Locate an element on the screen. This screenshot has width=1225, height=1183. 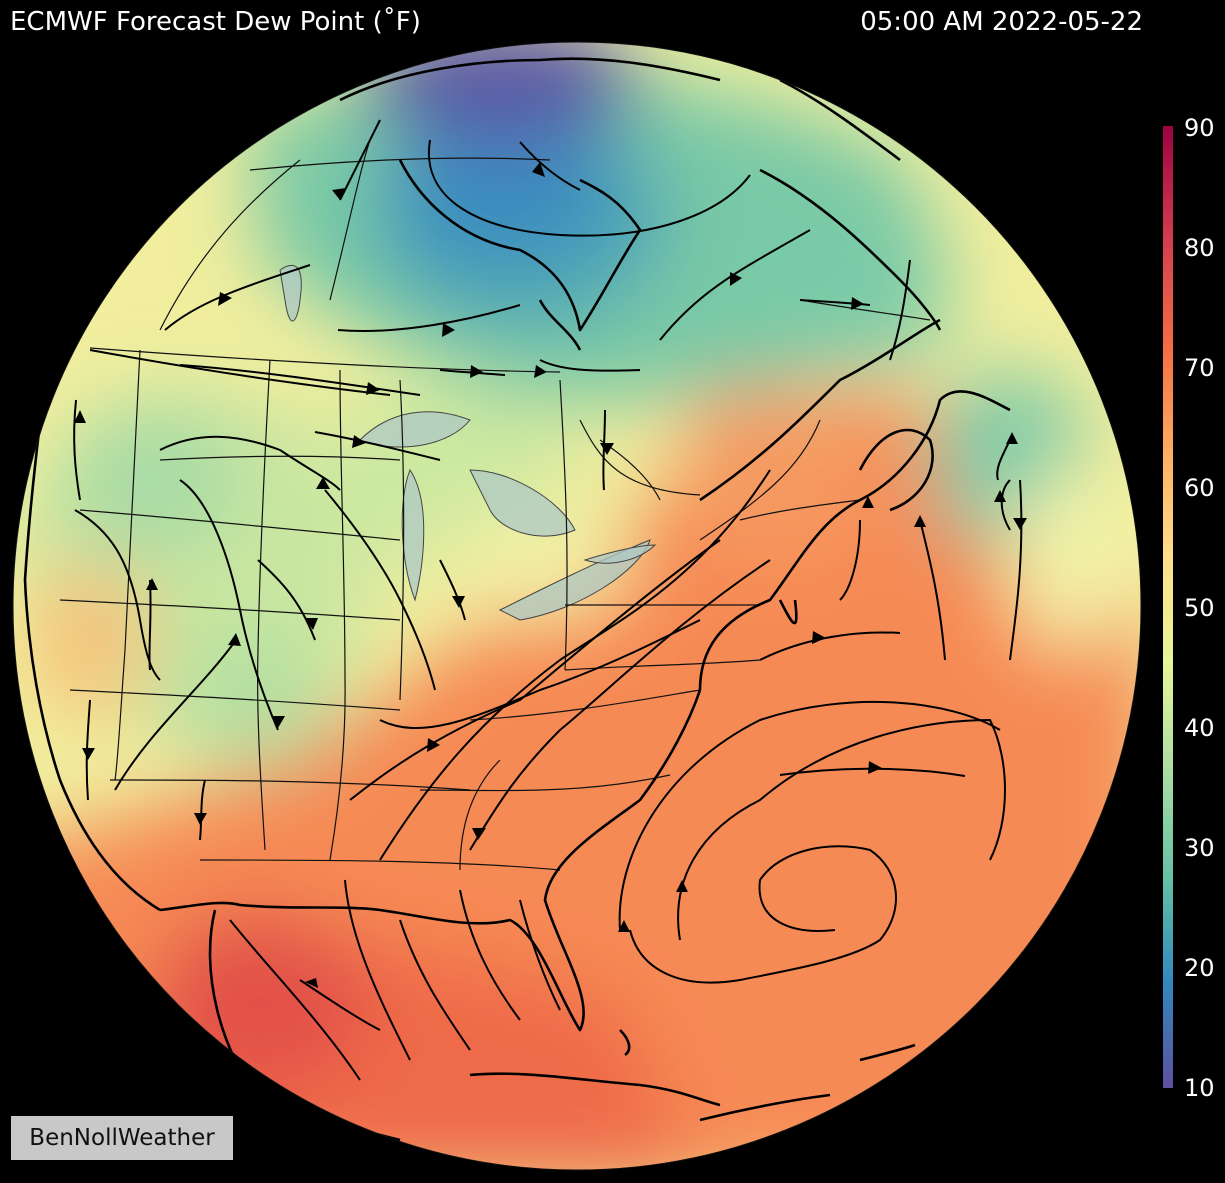
colorbar-gradient is located at coordinates (1168, 607).